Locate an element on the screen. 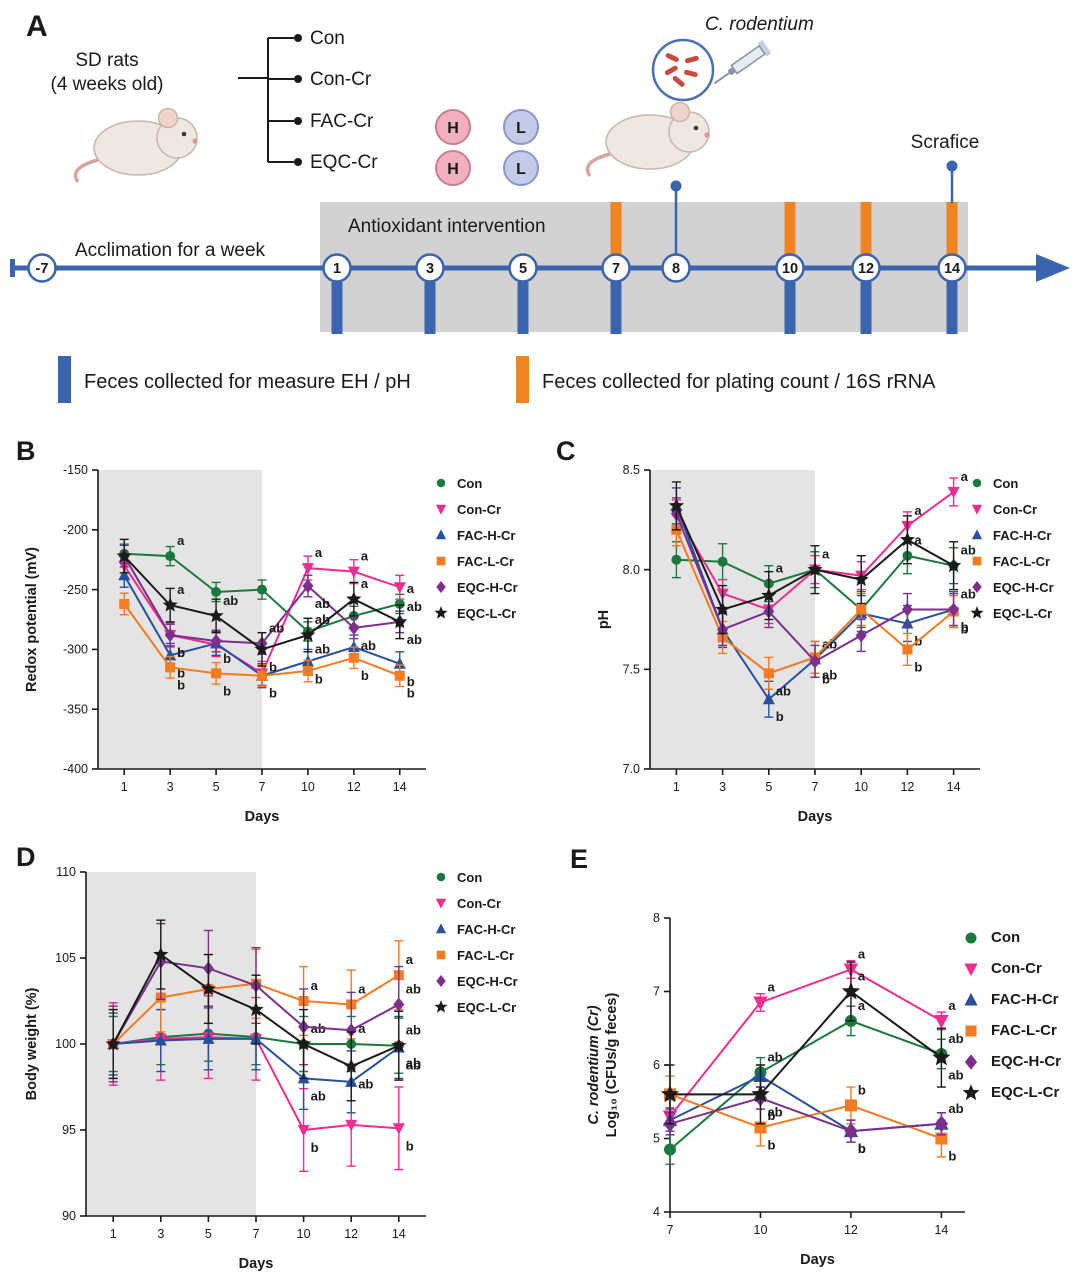 The image size is (1080, 1286). sacrifice-label: Scrafice is located at coordinates (945, 142).